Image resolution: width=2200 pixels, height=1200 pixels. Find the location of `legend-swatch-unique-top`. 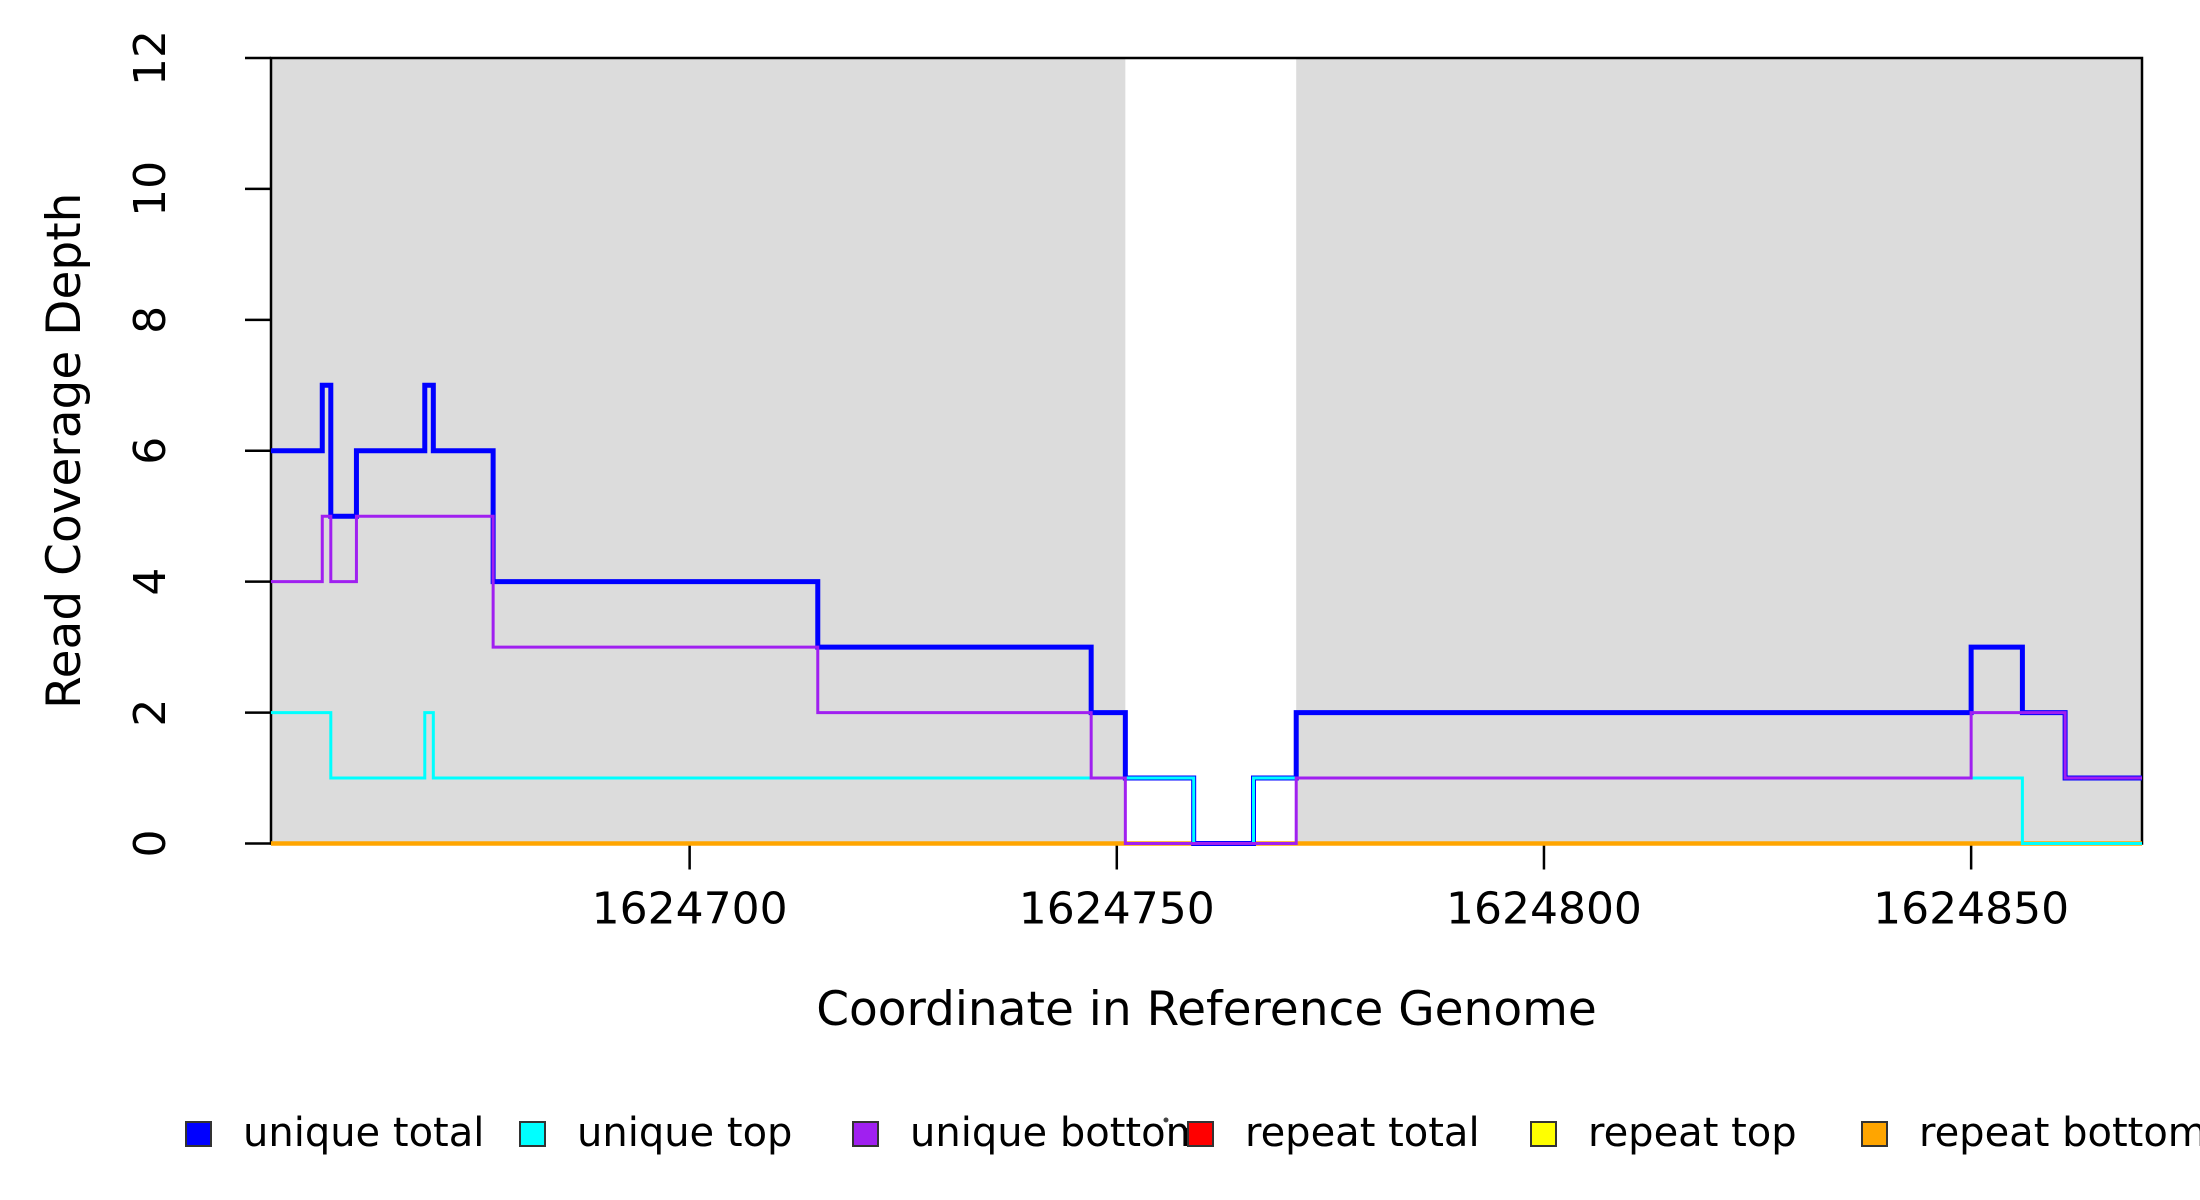

legend-swatch-unique-top is located at coordinates (532, 1134).